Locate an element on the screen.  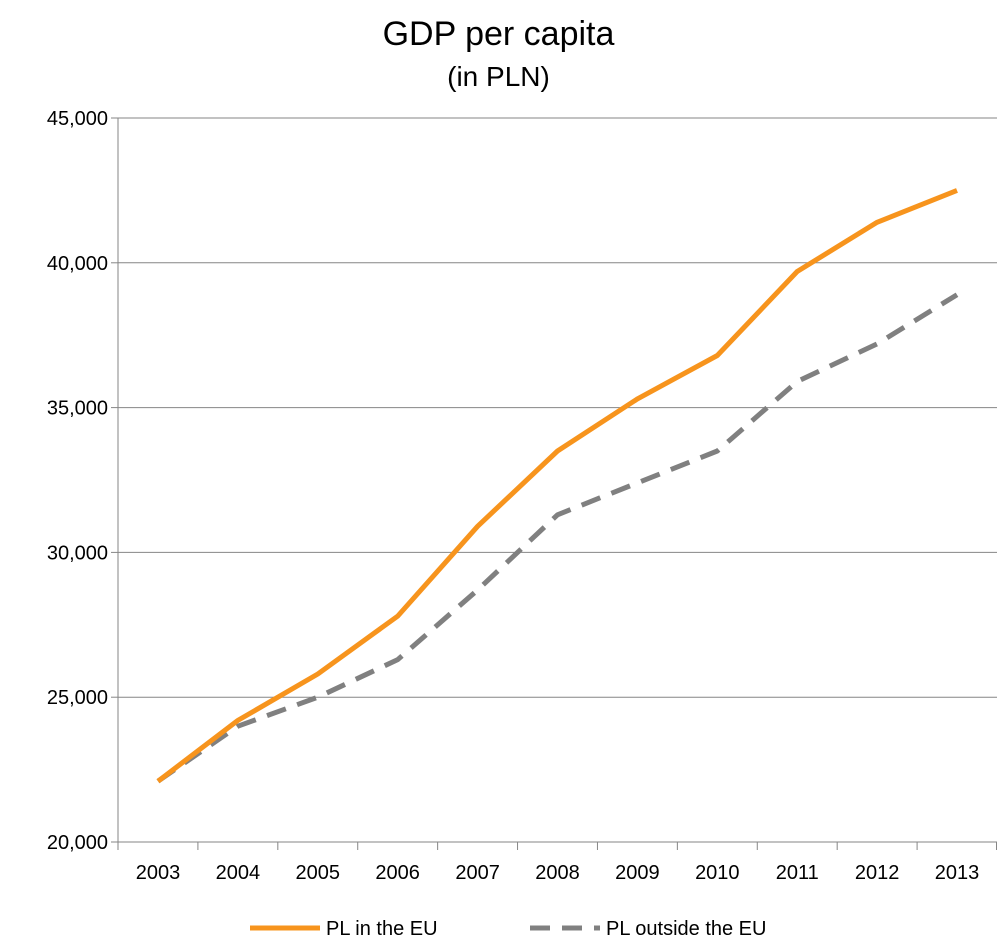
x-tick-label: 2013 is located at coordinates (957, 873).